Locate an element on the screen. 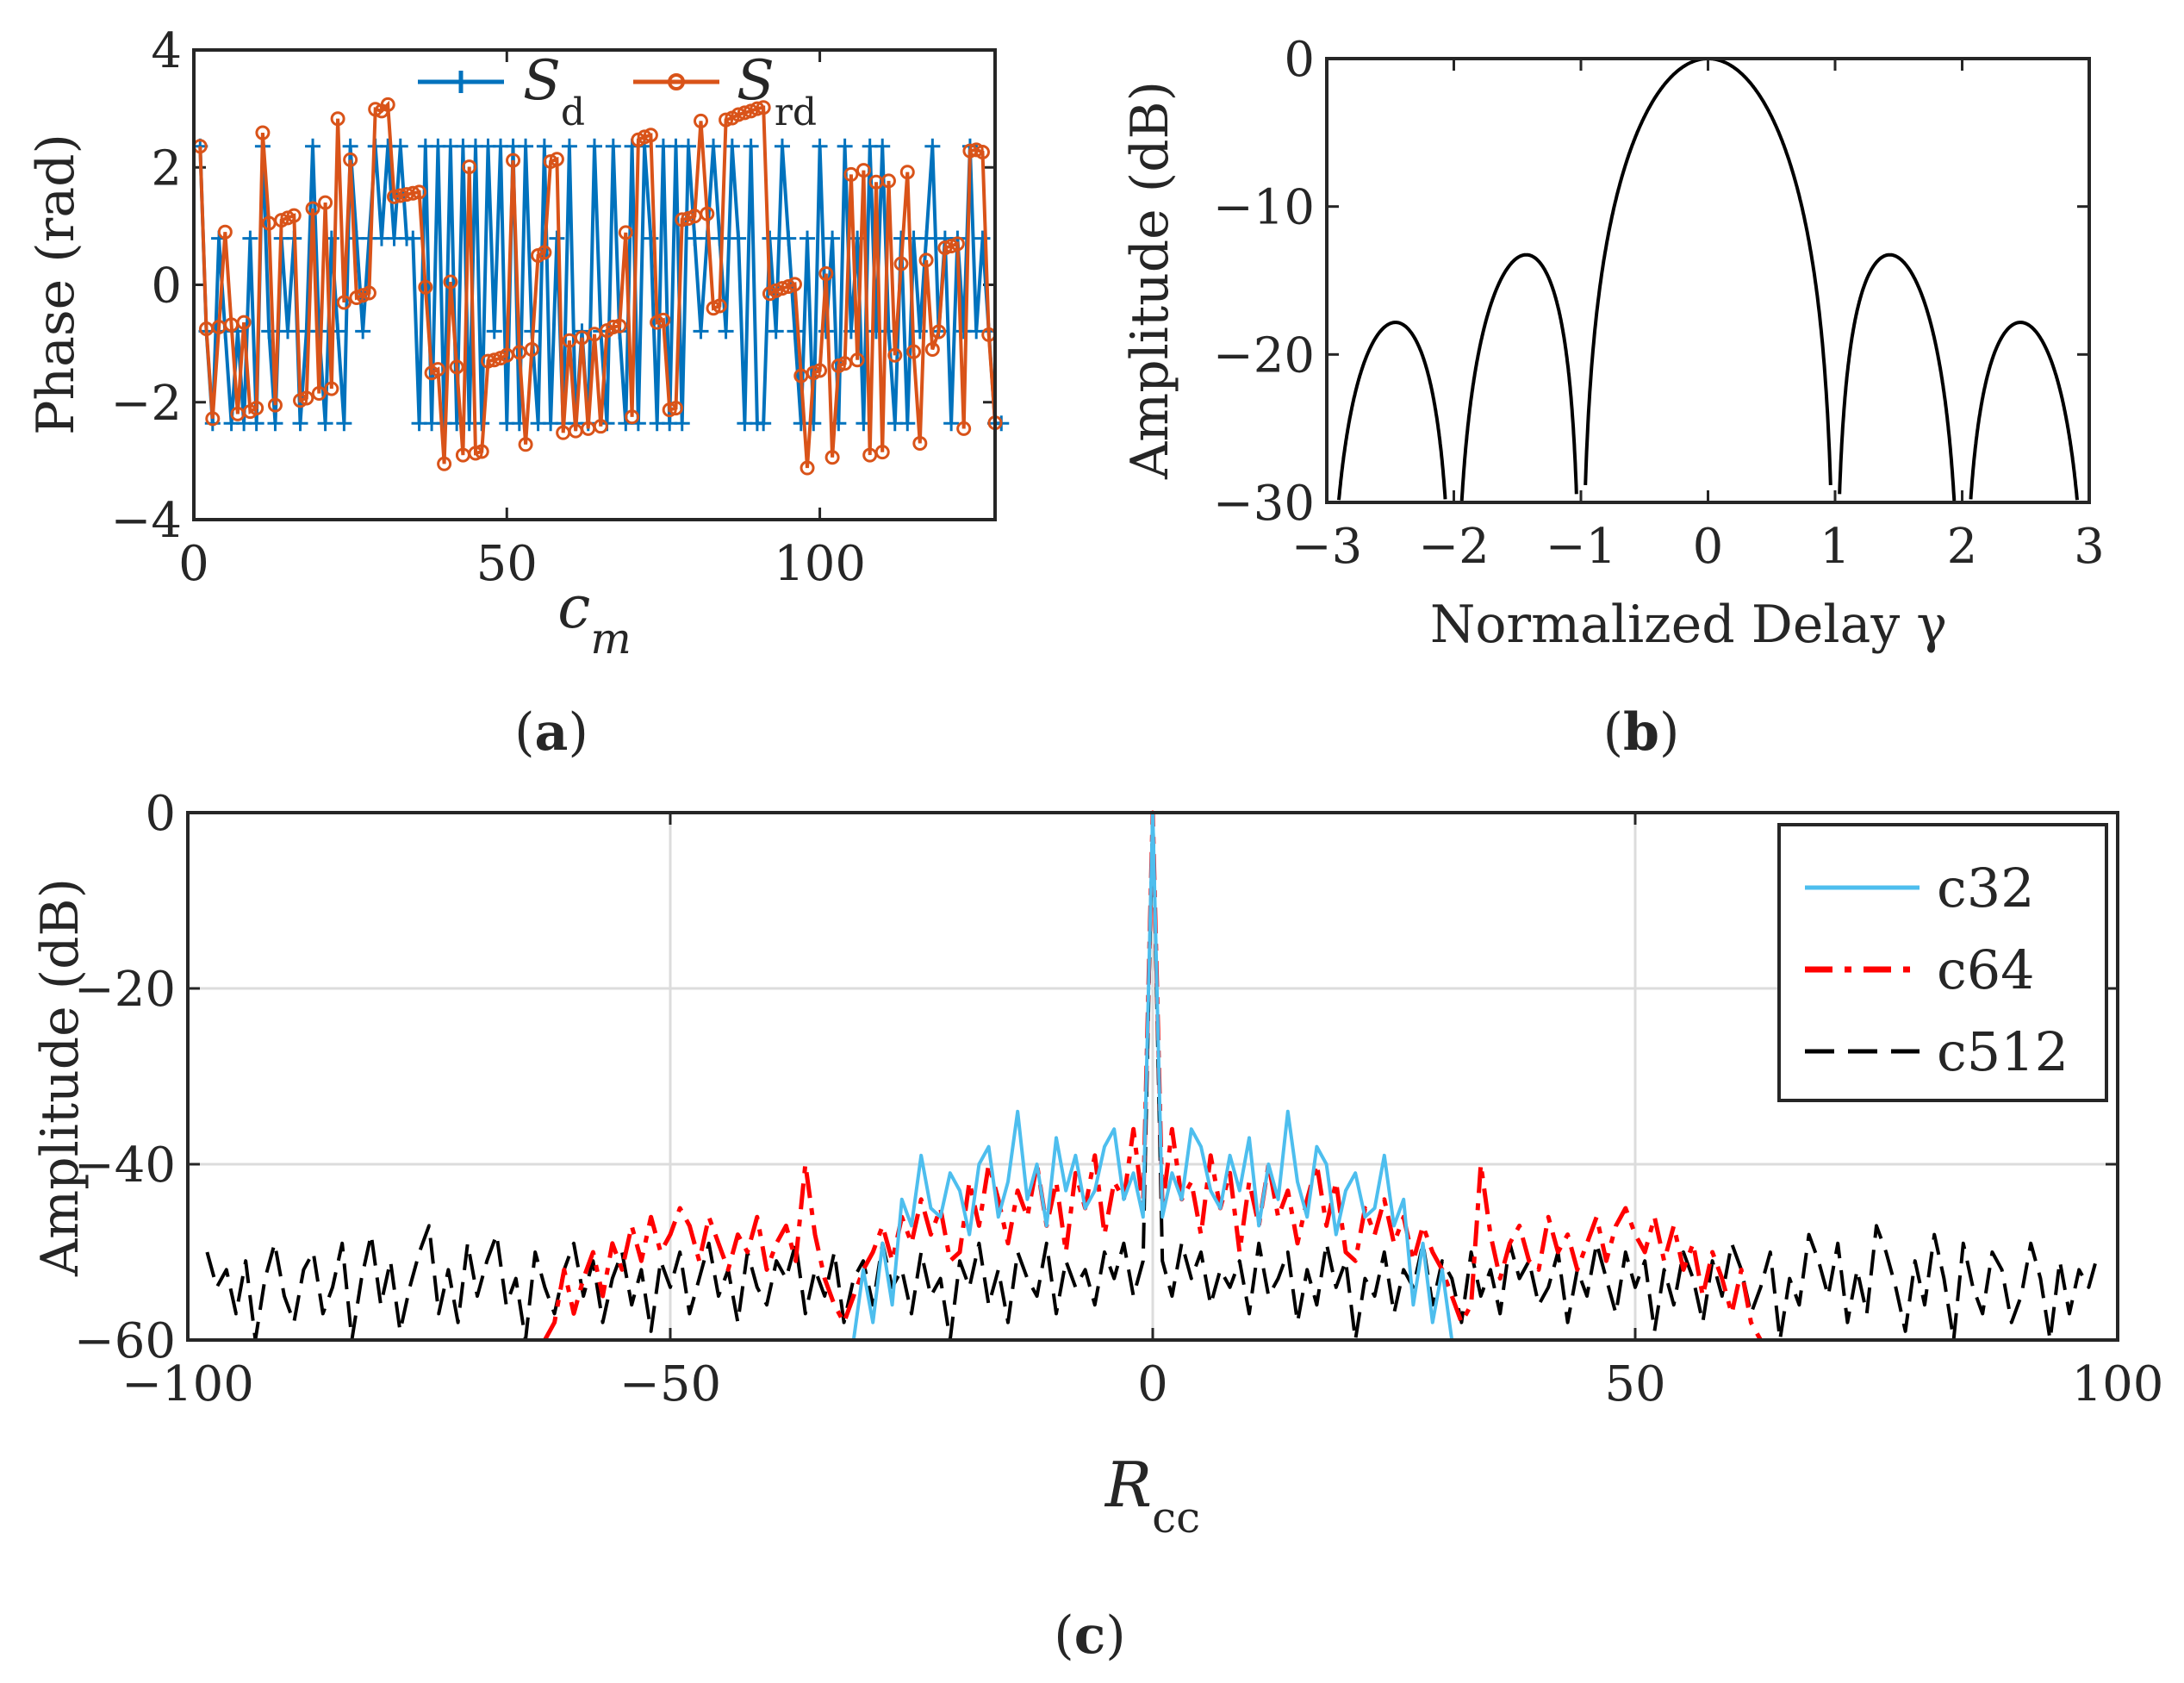  x-tick-label: 3 is located at coordinates (2089, 547).